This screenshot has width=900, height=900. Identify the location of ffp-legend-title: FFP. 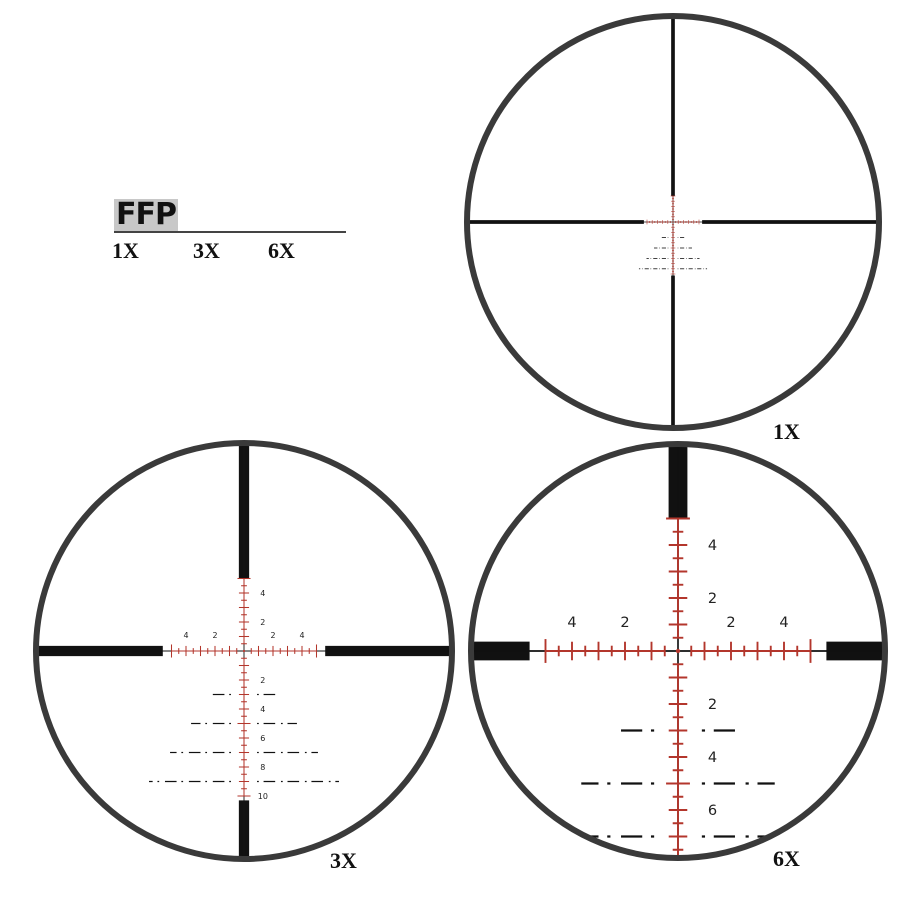
(146, 214).